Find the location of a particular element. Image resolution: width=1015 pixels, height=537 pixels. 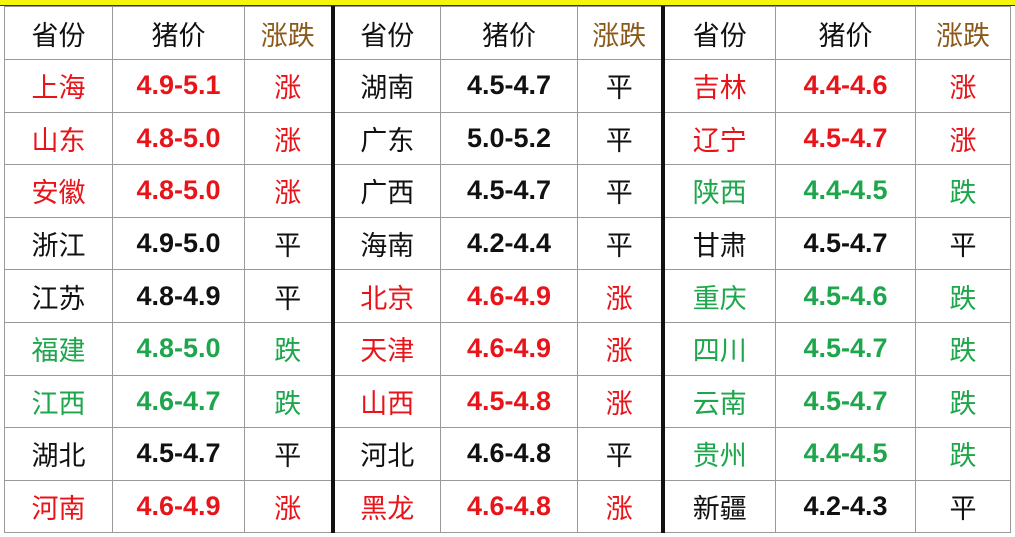

table-row: 浙江 4.9-5.0 平海南 4.2-4.4 平甘肃 4.5-4.7 平 is located at coordinates (507, 243).